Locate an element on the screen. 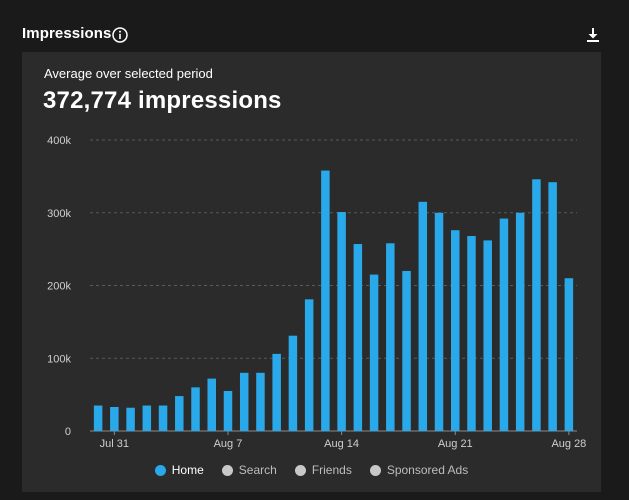 The height and width of the screenshot is (500, 629). legend-label: Sponsored Ads is located at coordinates (427, 470).